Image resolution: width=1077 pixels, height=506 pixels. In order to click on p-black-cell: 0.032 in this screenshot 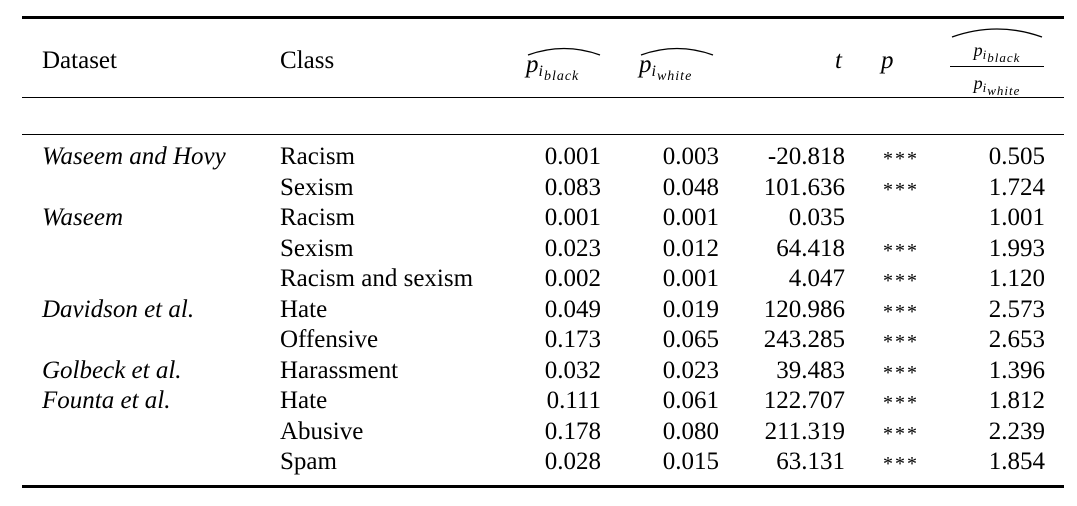, I will do `click(572, 370)`.